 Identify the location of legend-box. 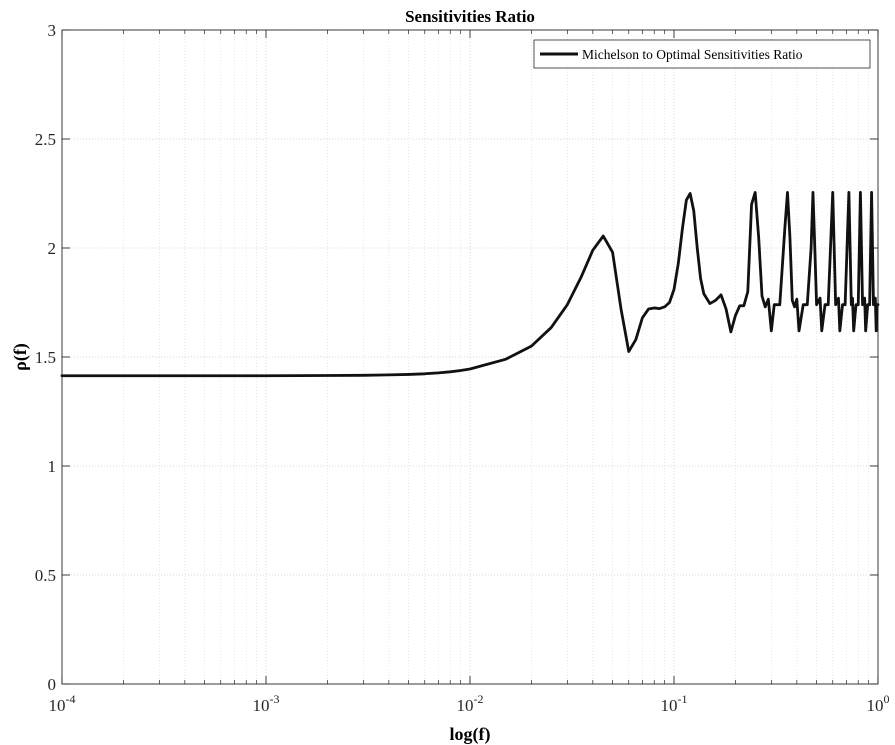
(702, 54).